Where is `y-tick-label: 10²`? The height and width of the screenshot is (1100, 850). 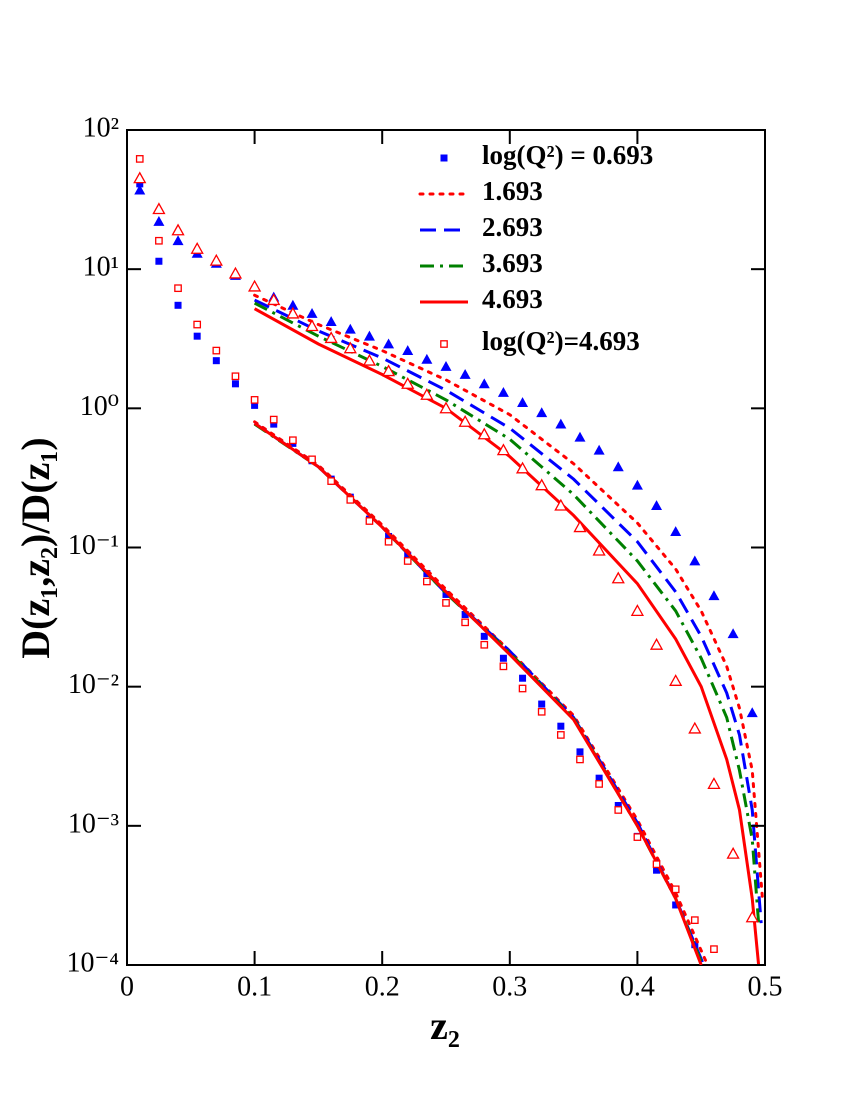 y-tick-label: 10² is located at coordinates (101, 127).